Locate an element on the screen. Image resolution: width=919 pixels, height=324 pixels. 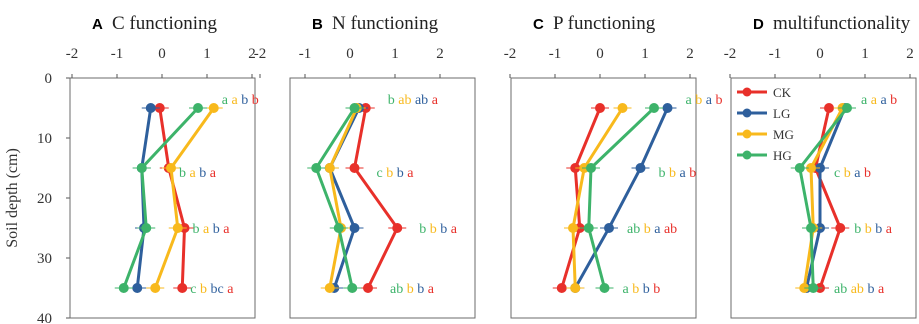
significance-letters: a b b b is located at coordinates (642, 289).